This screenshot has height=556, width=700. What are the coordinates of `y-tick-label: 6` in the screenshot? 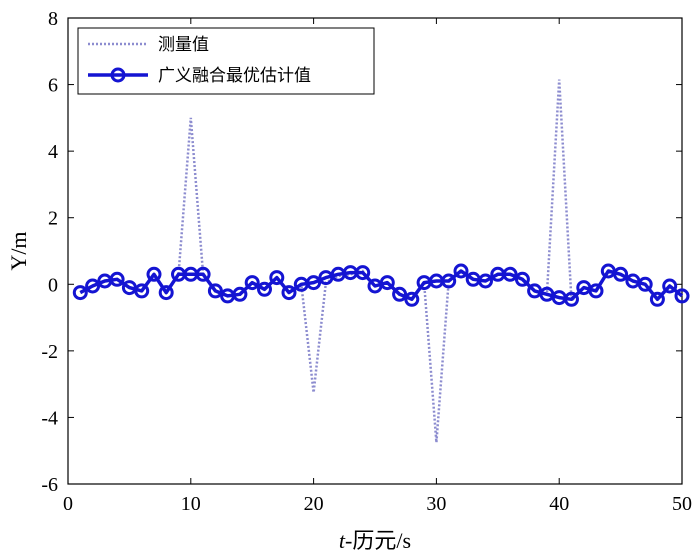 It's located at (53, 86).